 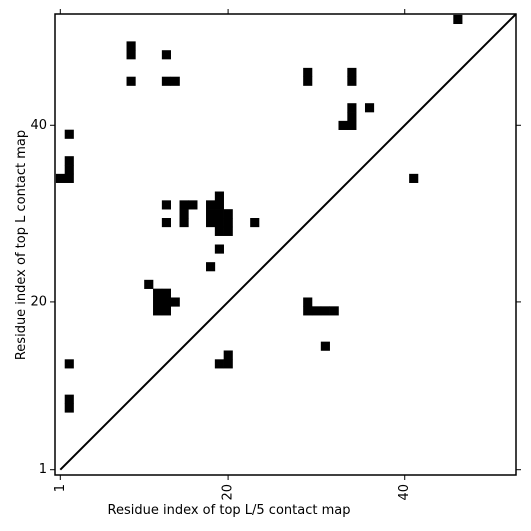 I want to click on y-tick-label: 1, so click(x=43, y=469).